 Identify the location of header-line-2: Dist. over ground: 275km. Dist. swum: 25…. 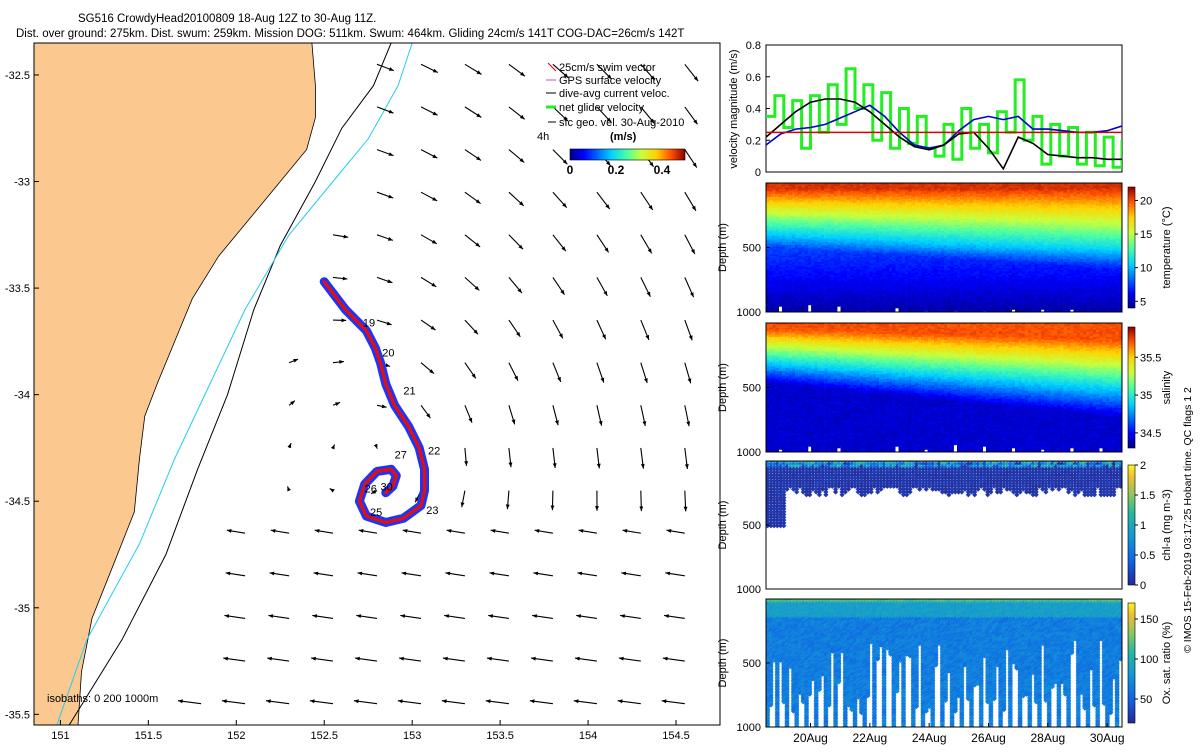
(350, 34).